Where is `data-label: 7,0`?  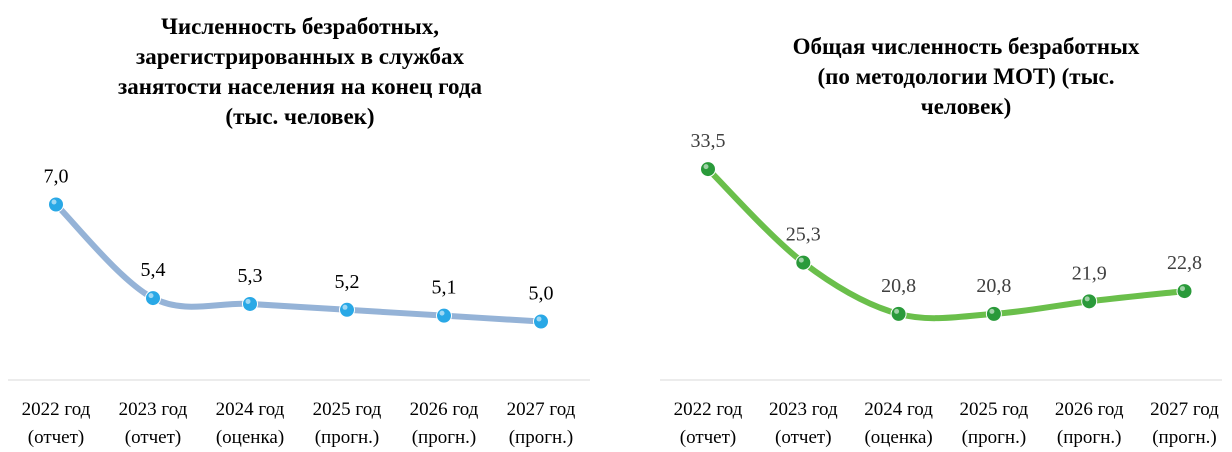
data-label: 7,0 is located at coordinates (56, 177).